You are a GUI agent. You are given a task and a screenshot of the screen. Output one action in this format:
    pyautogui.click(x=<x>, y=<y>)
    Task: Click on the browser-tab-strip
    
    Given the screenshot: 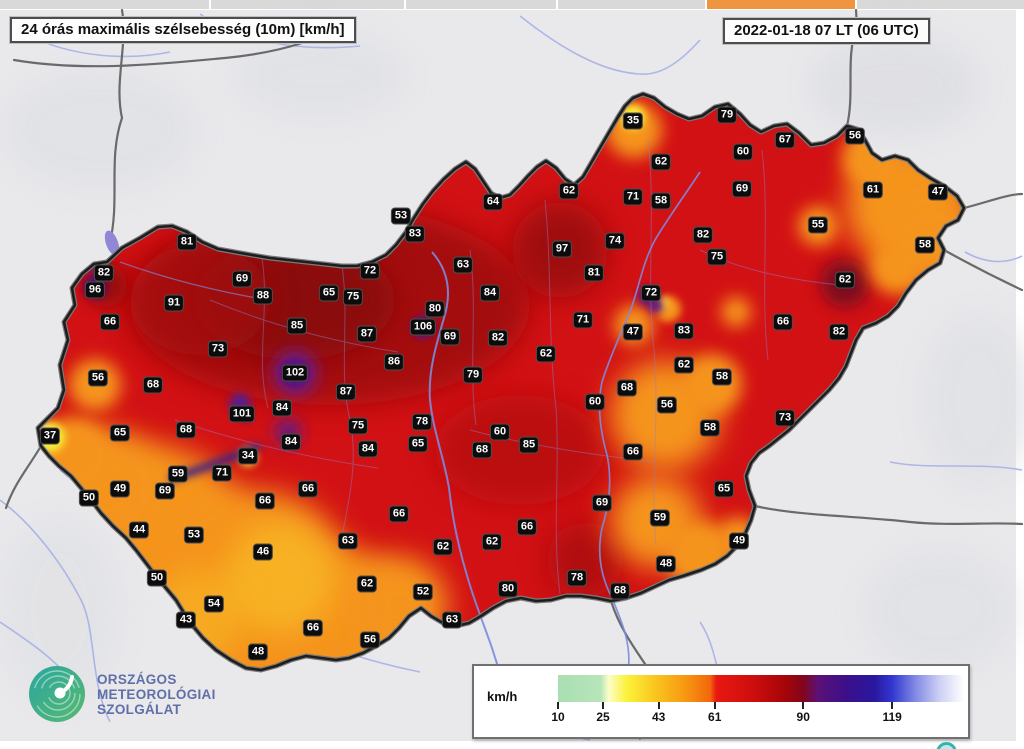 What is the action you would take?
    pyautogui.click(x=512, y=5)
    